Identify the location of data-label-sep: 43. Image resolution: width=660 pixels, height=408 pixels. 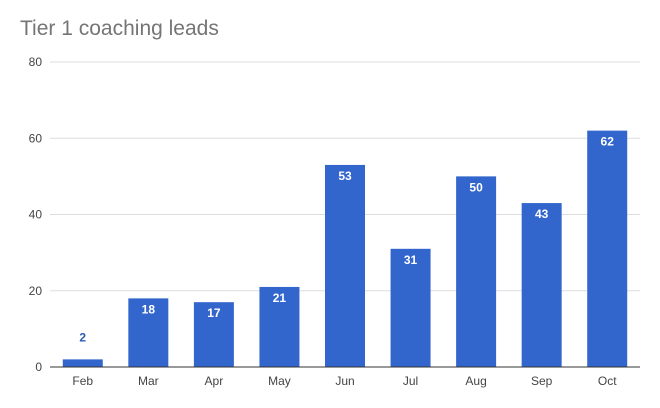
(542, 214).